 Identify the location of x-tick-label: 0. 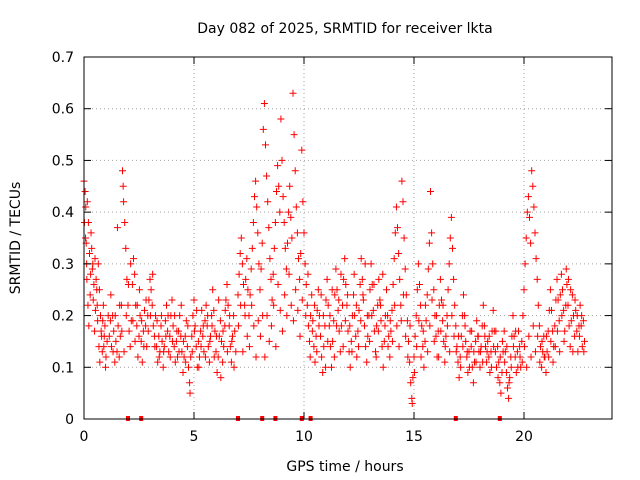
(84, 437).